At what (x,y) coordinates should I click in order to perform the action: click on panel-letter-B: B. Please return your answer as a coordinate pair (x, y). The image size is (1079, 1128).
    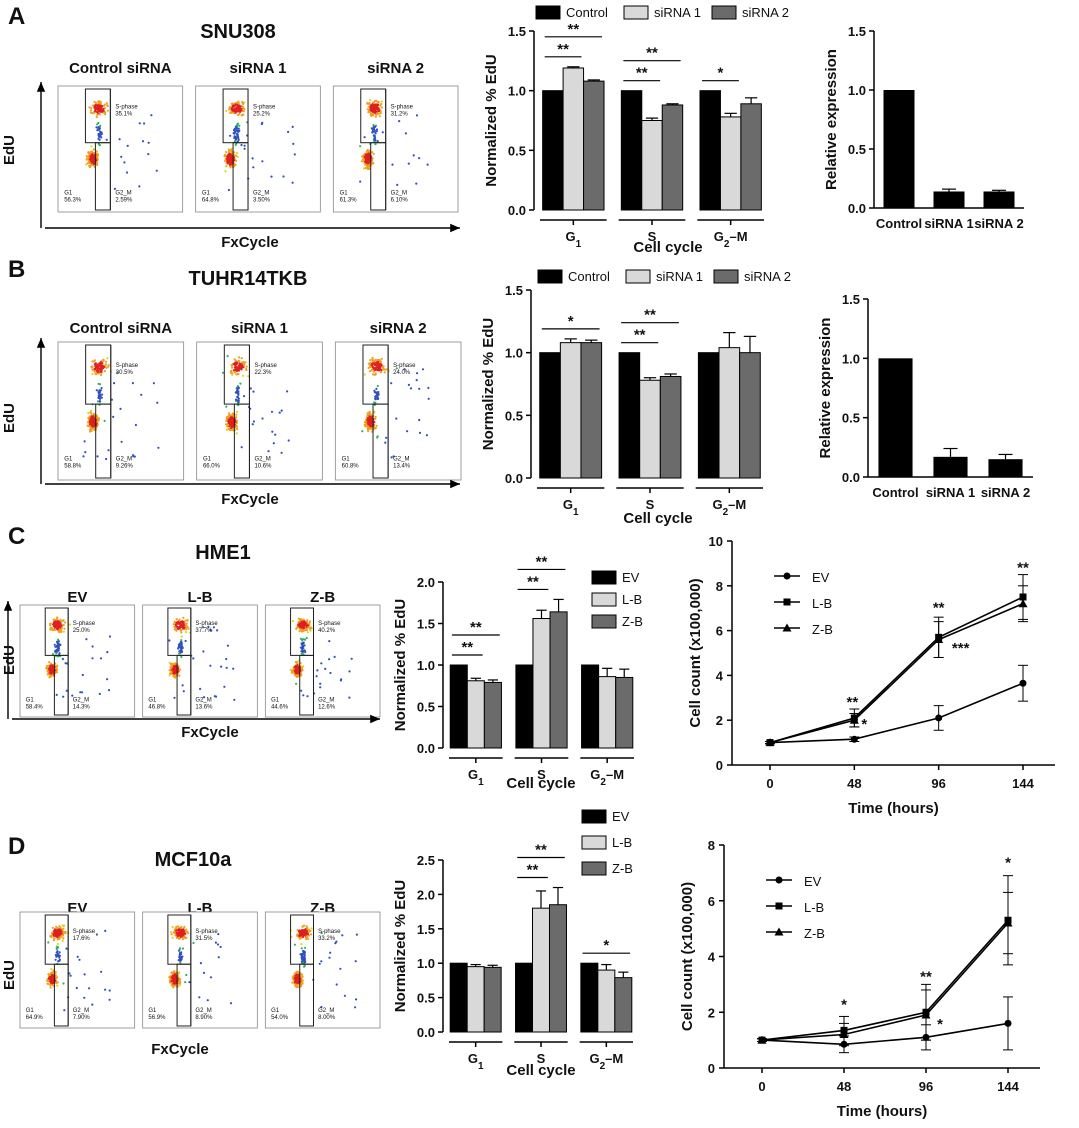
    Looking at the image, I should click on (16, 269).